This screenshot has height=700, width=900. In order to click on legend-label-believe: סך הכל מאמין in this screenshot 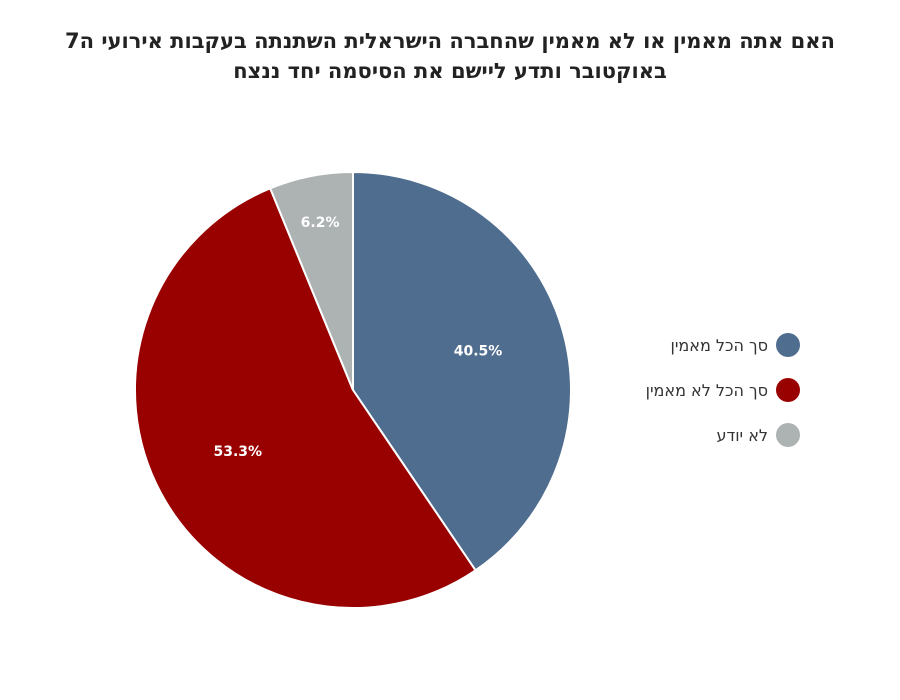, I will do `click(719, 345)`.